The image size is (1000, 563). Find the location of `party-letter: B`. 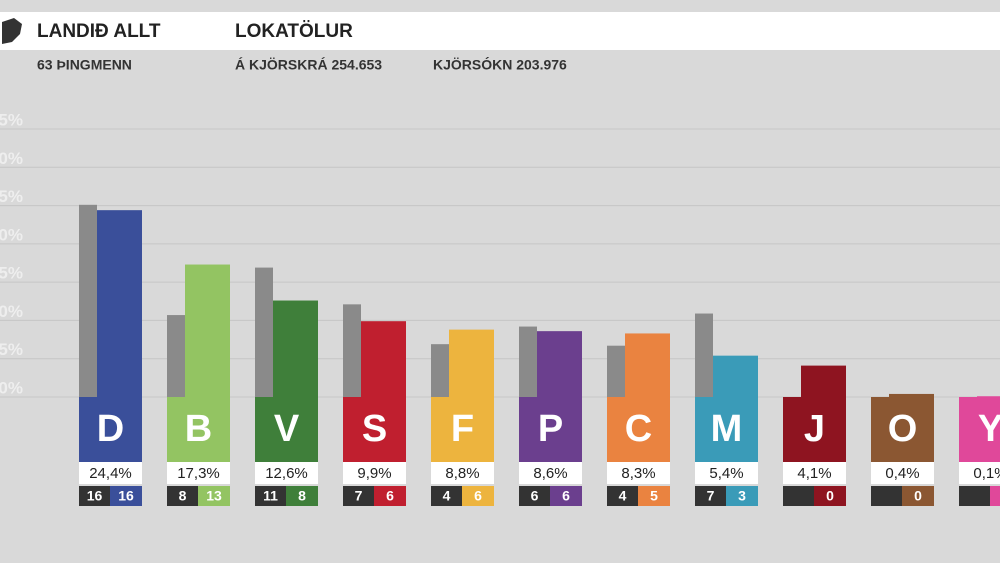

party-letter: B is located at coordinates (198, 429).